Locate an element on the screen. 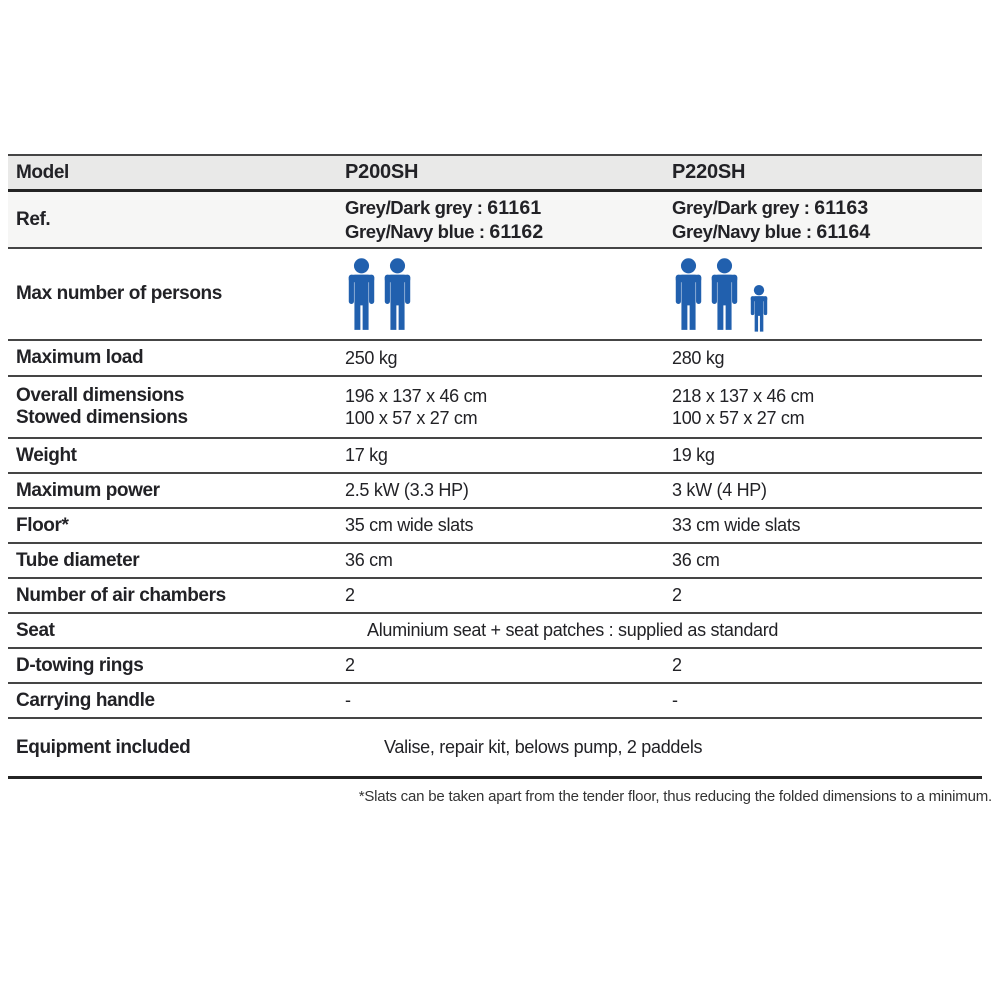 This screenshot has height=1000, width=1000. value-p220sh: 19 kg is located at coordinates (693, 455).